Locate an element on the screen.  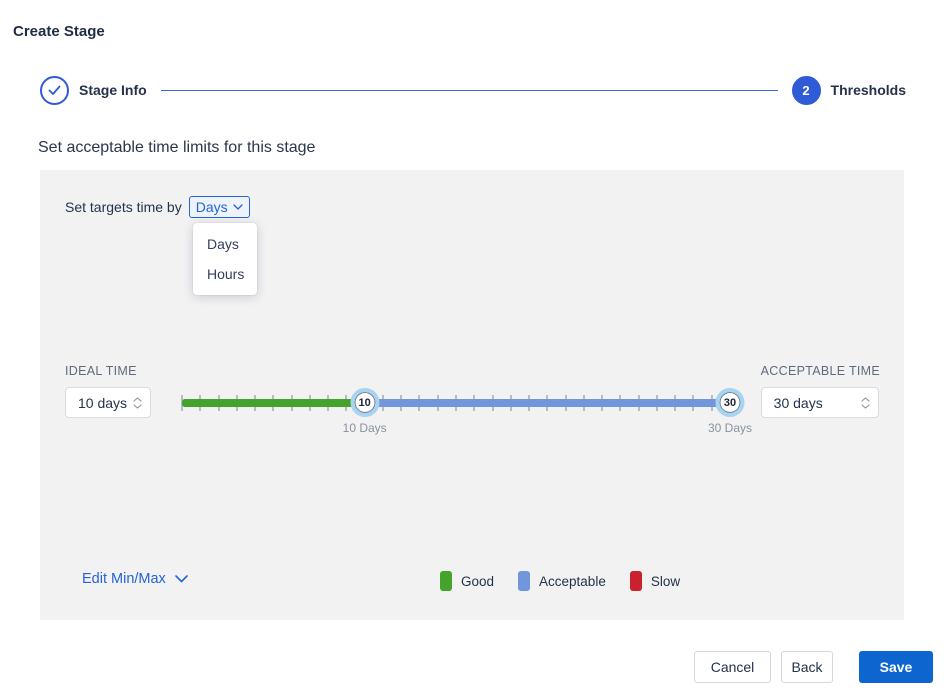
acceptable-time-input: 30 days is located at coordinates (819, 402).